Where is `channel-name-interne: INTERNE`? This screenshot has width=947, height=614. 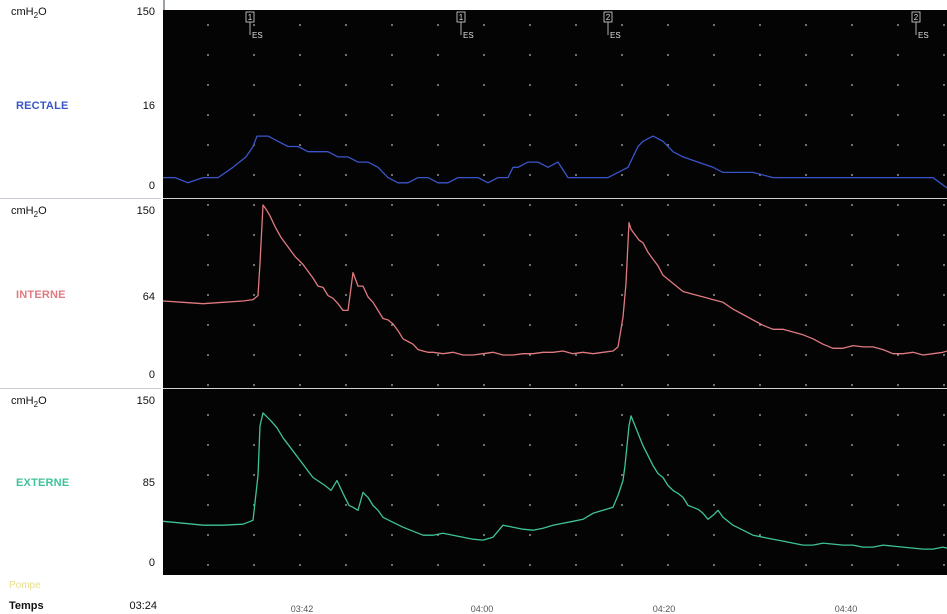 channel-name-interne: INTERNE is located at coordinates (41, 295).